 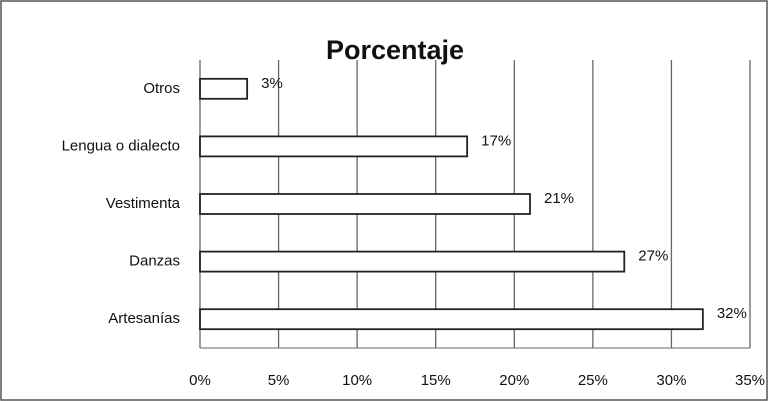 I want to click on x-tick-label: 20%, so click(x=514, y=380).